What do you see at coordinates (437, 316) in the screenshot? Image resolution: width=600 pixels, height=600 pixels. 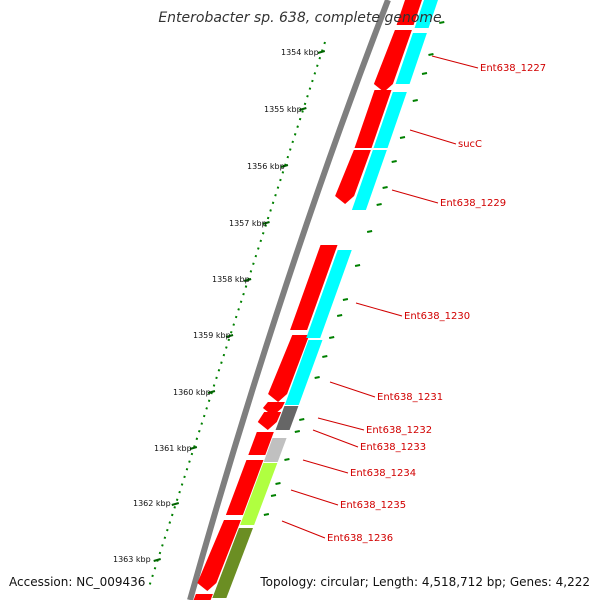 I see `gene-label-ent638-1230: Ent638_1230` at bounding box center [437, 316].